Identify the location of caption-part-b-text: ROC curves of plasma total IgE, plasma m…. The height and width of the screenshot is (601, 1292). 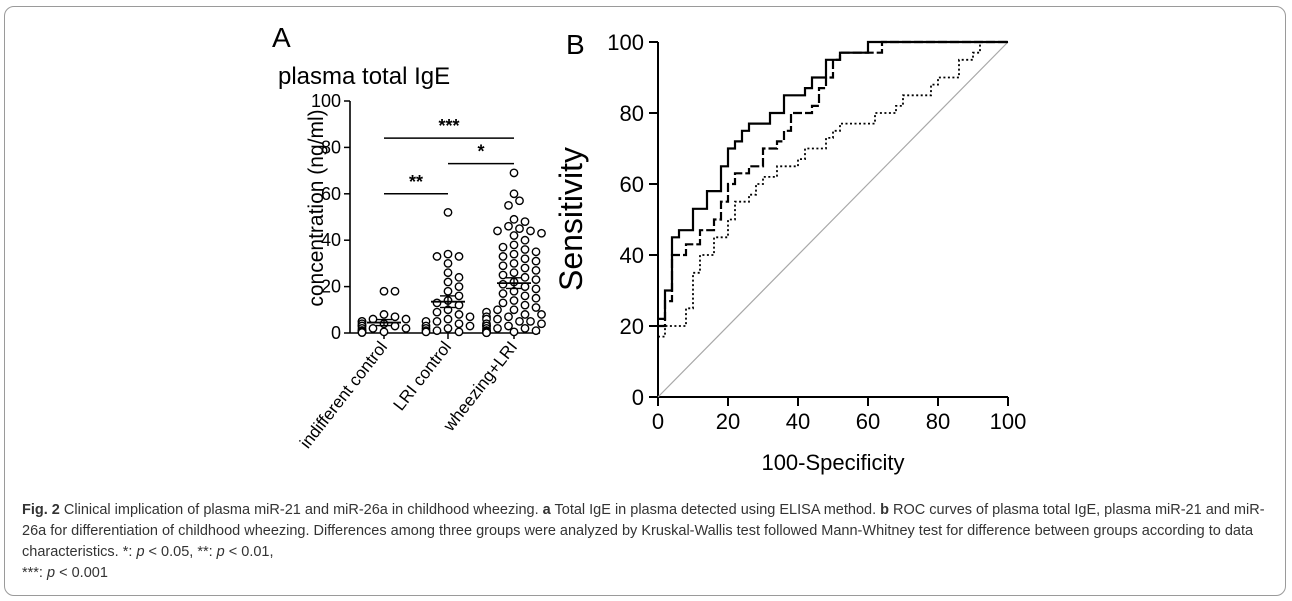
(643, 531).